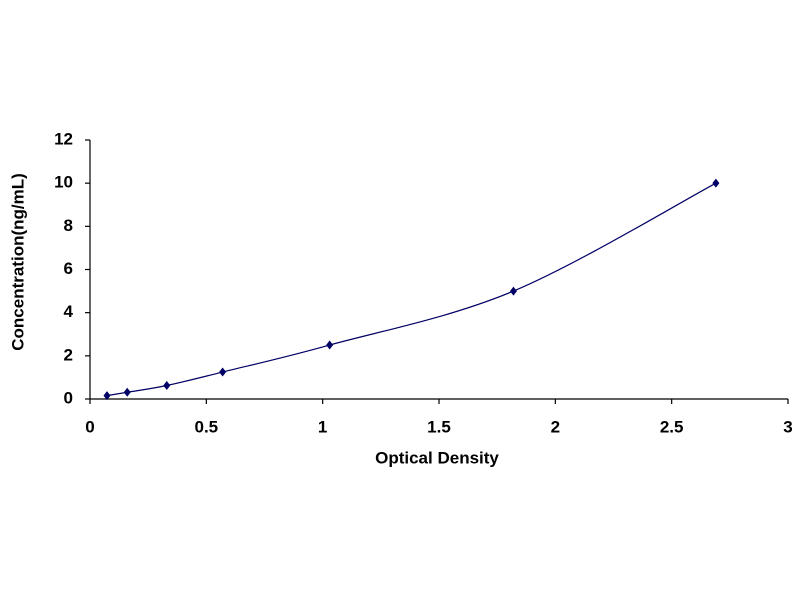 This screenshot has width=800, height=600. Describe the element at coordinates (89, 426) in the screenshot. I see `x-tick-label: 0` at that location.